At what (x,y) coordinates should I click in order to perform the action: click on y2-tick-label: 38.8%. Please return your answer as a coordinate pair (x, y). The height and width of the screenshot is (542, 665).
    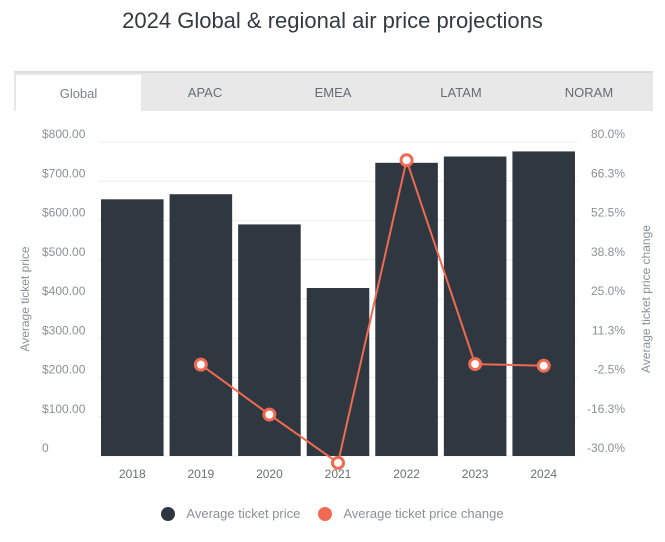
    Looking at the image, I should click on (608, 252).